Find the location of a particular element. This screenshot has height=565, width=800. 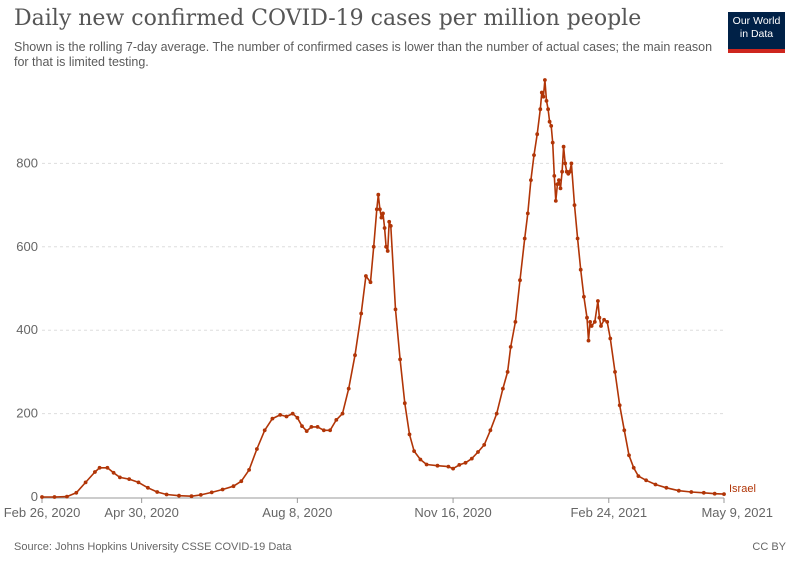

series-label: Israel is located at coordinates (742, 489).